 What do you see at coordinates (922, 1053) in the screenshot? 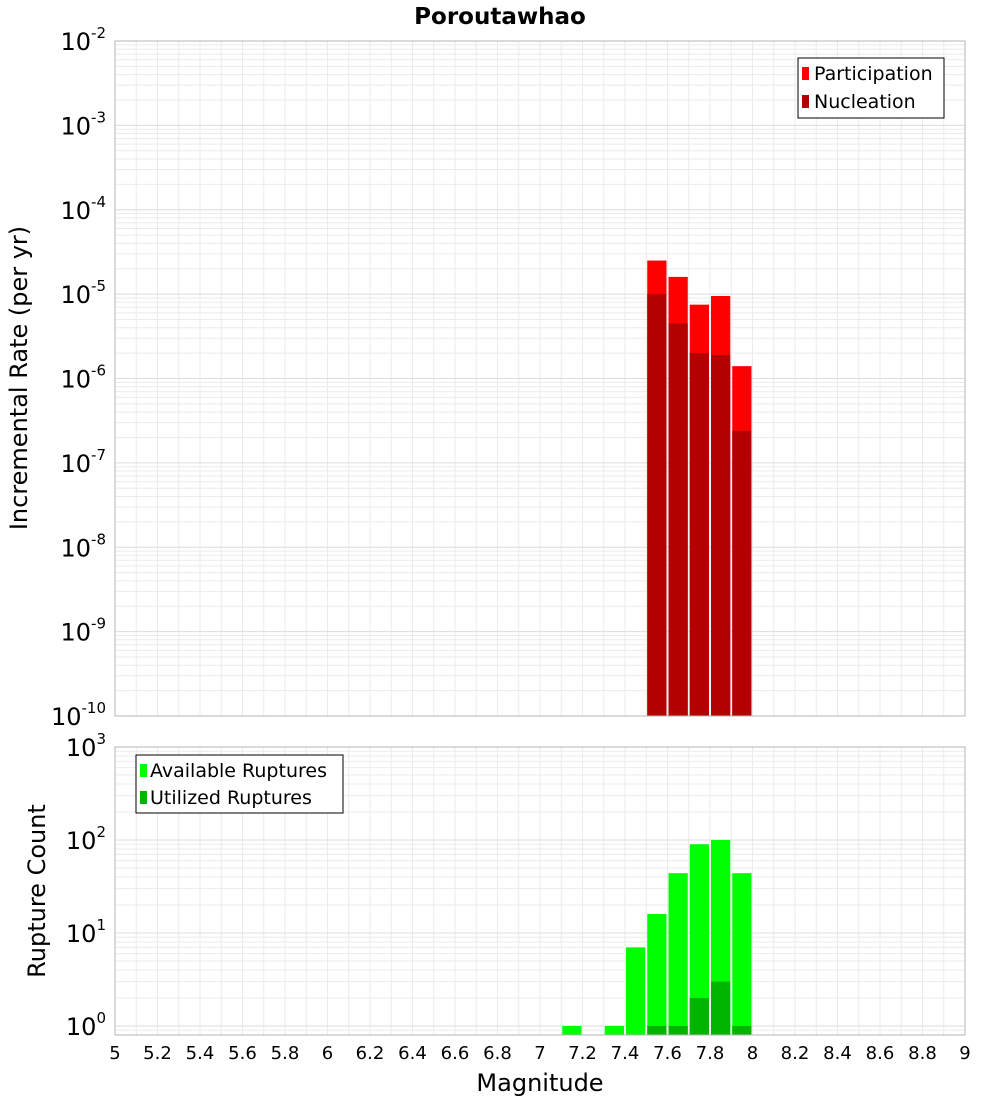
I see `x-tick-label: 8.8` at bounding box center [922, 1053].